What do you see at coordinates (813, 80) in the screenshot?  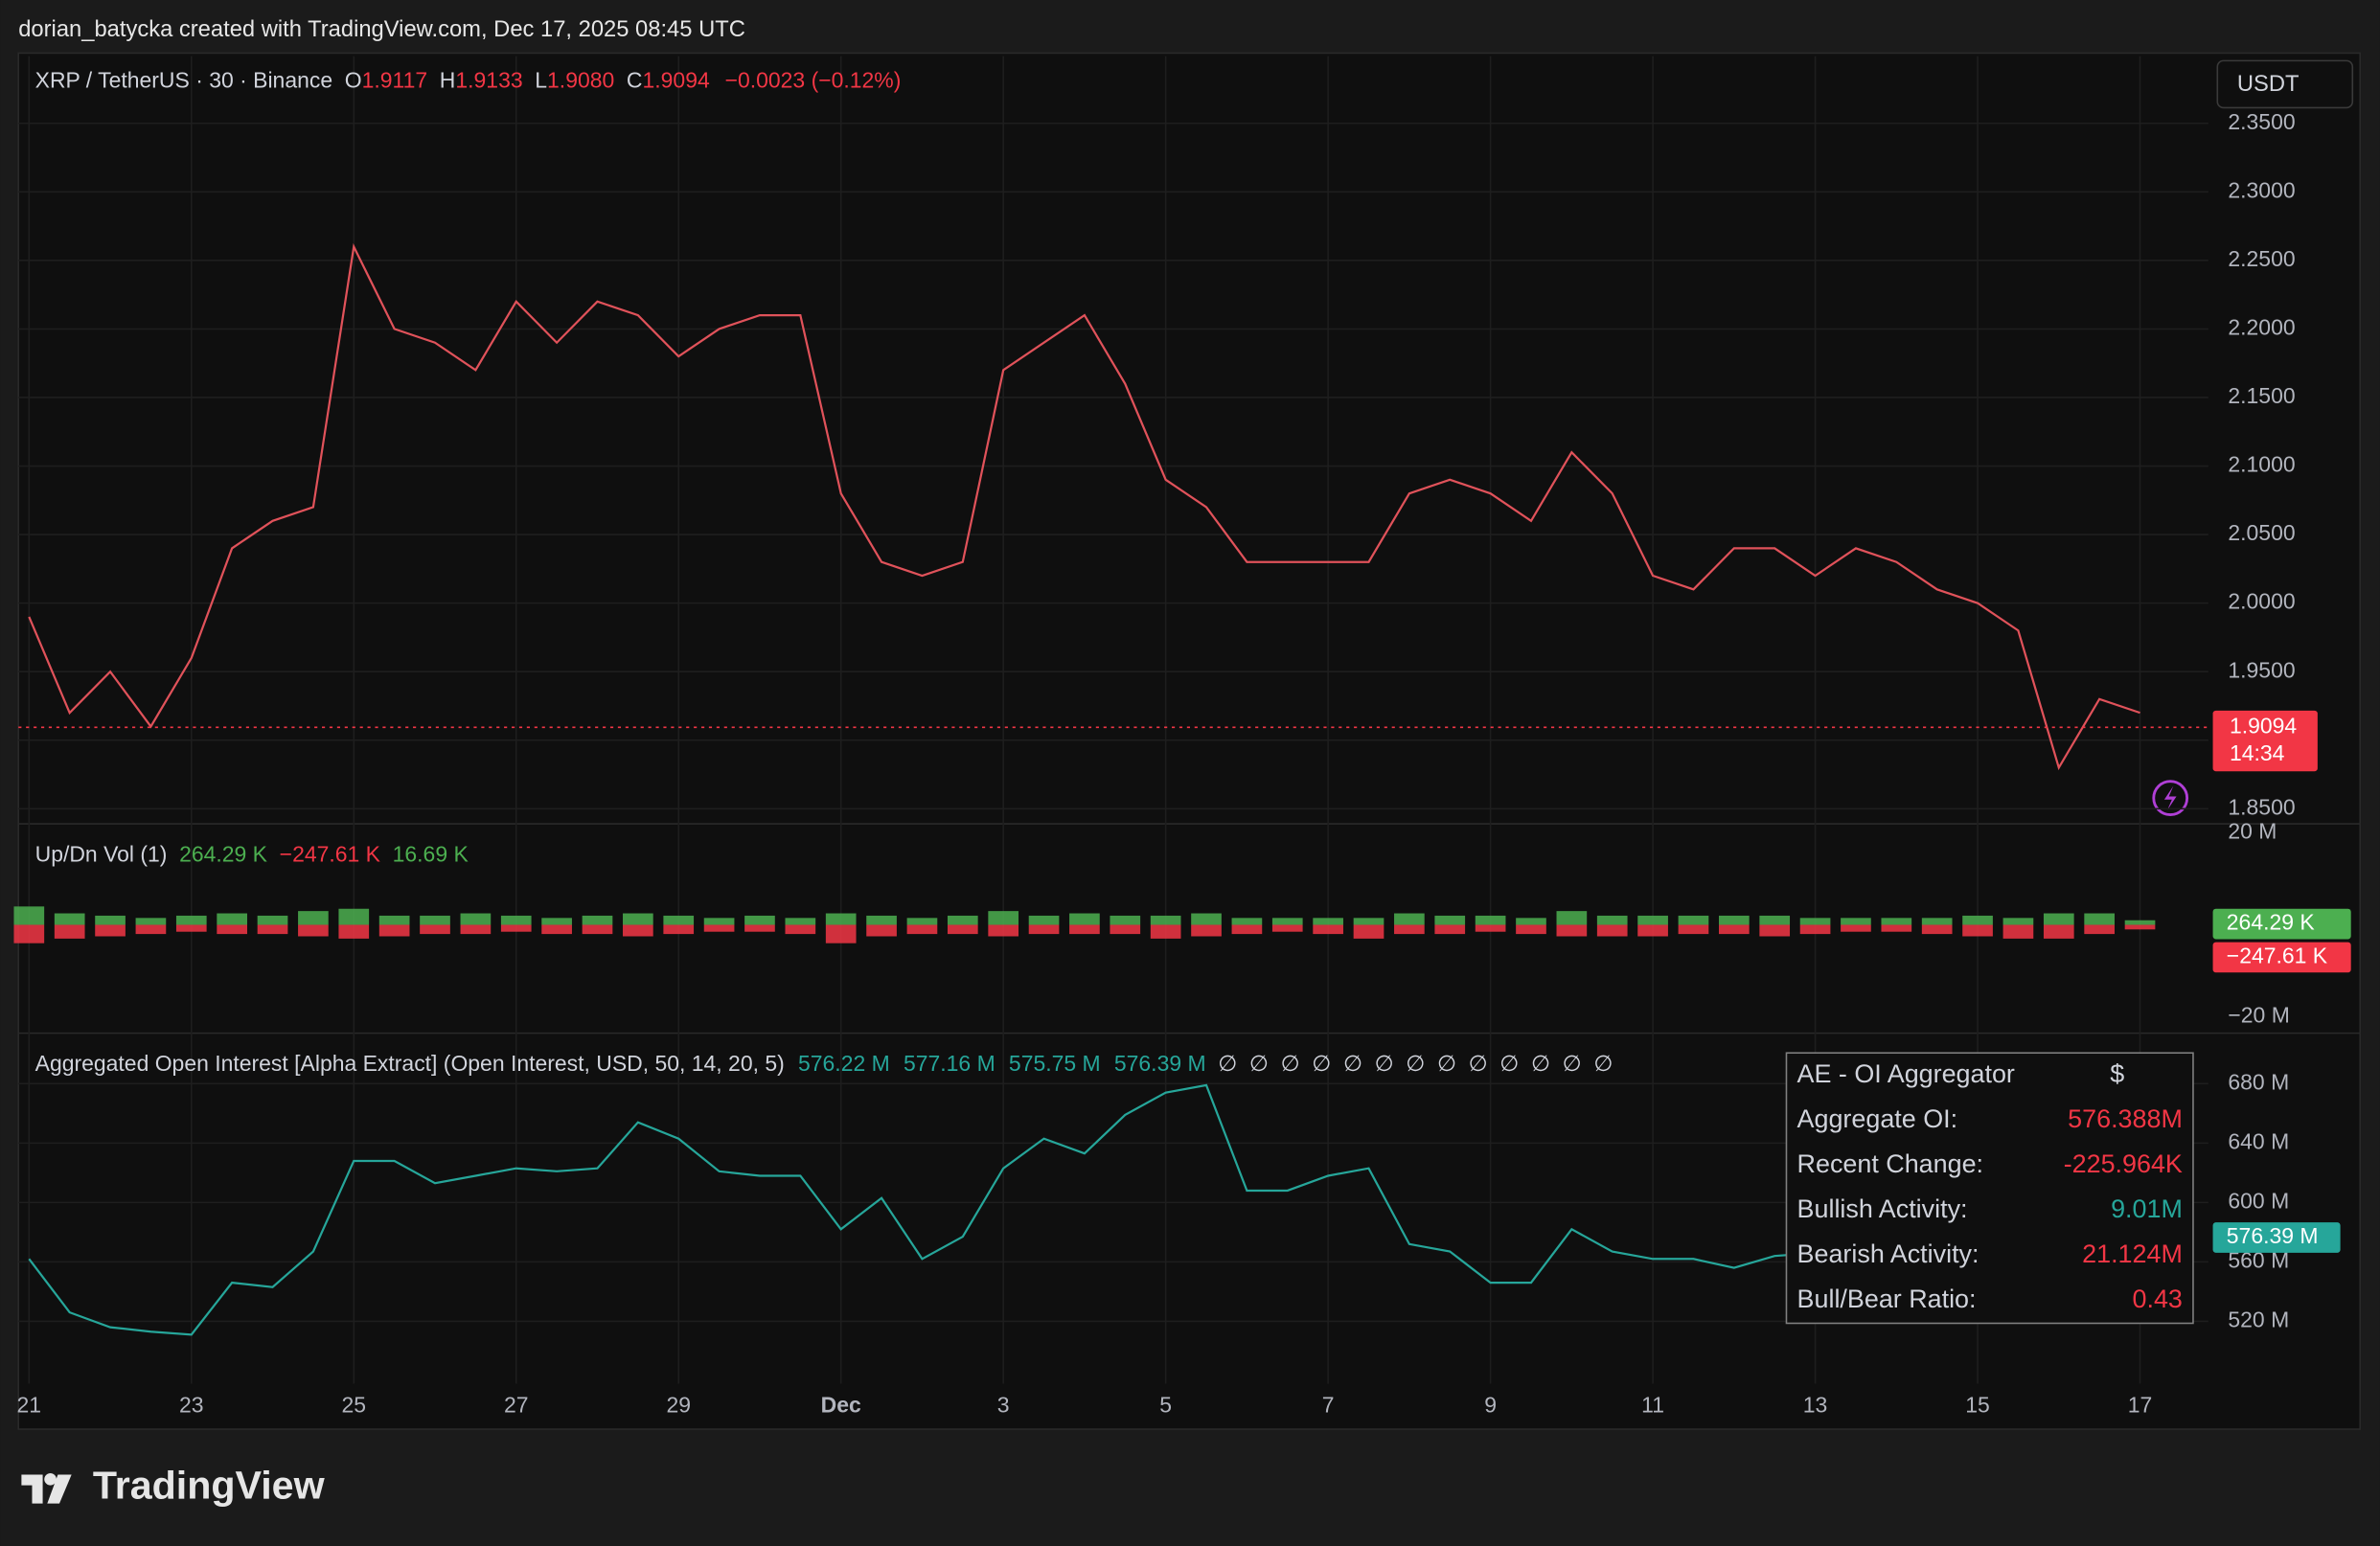 I see `legend-text: −0.0023 (−0.12%)` at bounding box center [813, 80].